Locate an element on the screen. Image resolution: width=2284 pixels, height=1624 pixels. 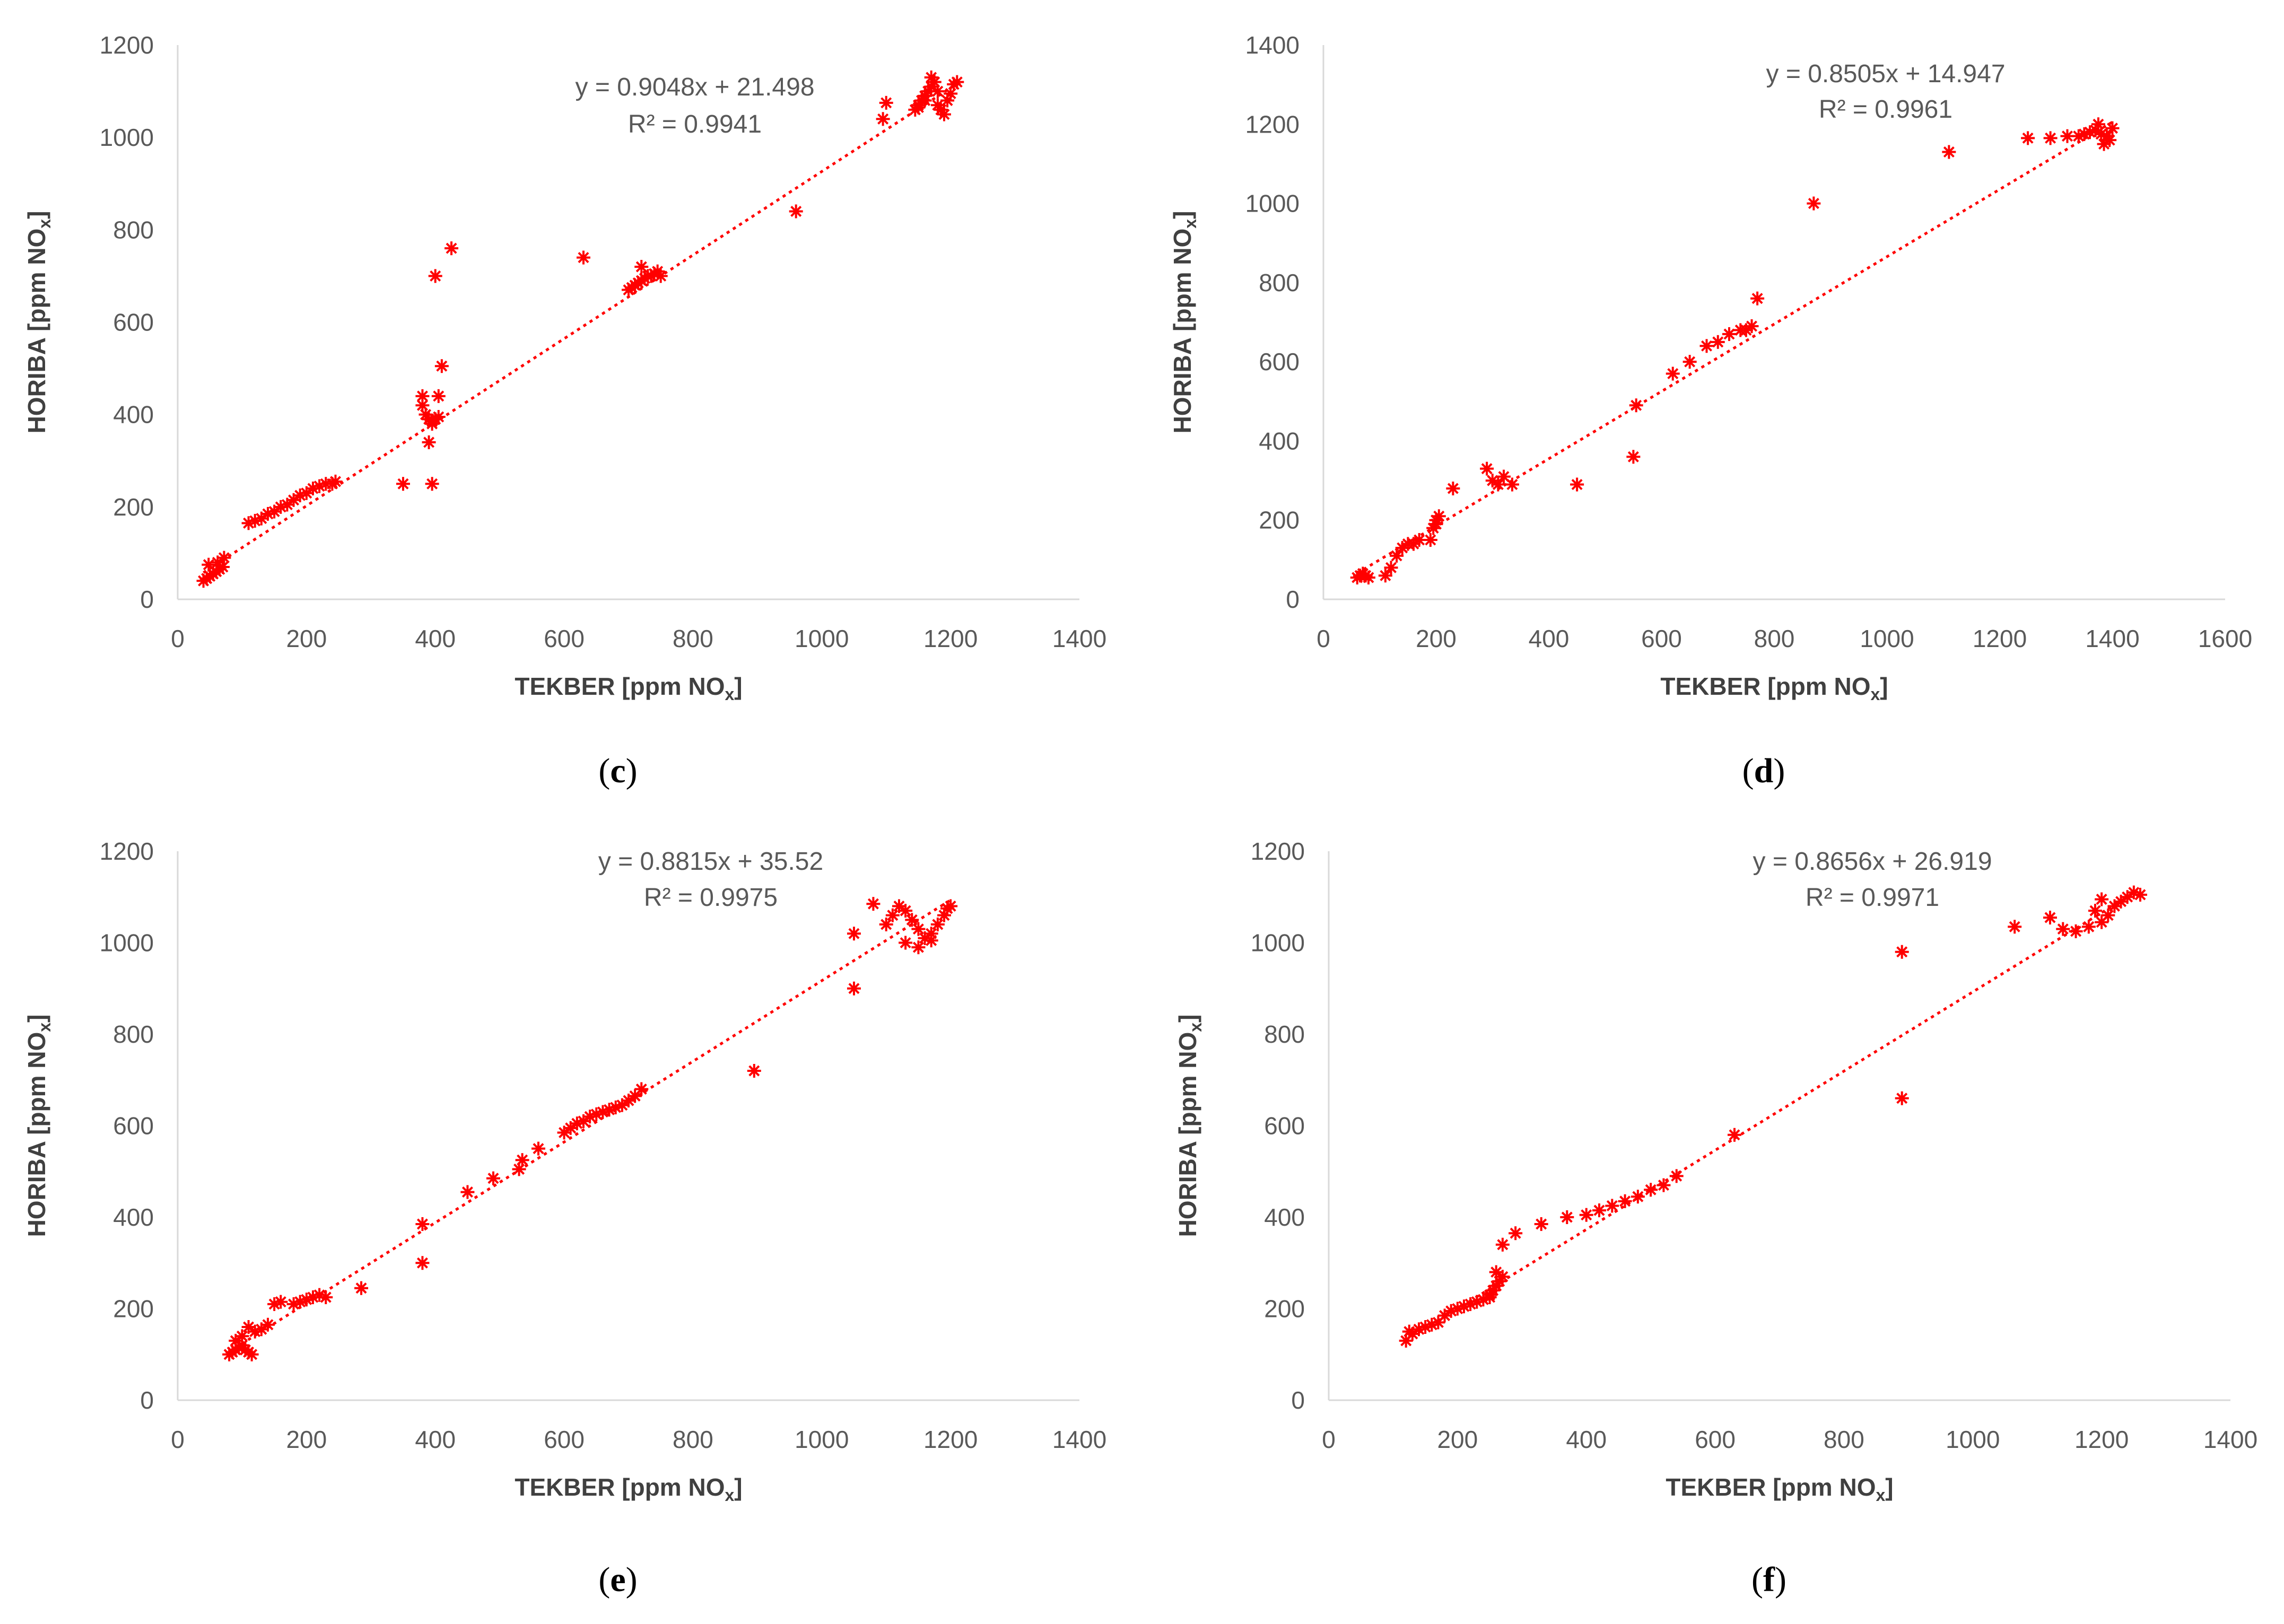
trendline-equation: y = 0.8815x + 35.52 is located at coordinates (710, 862).